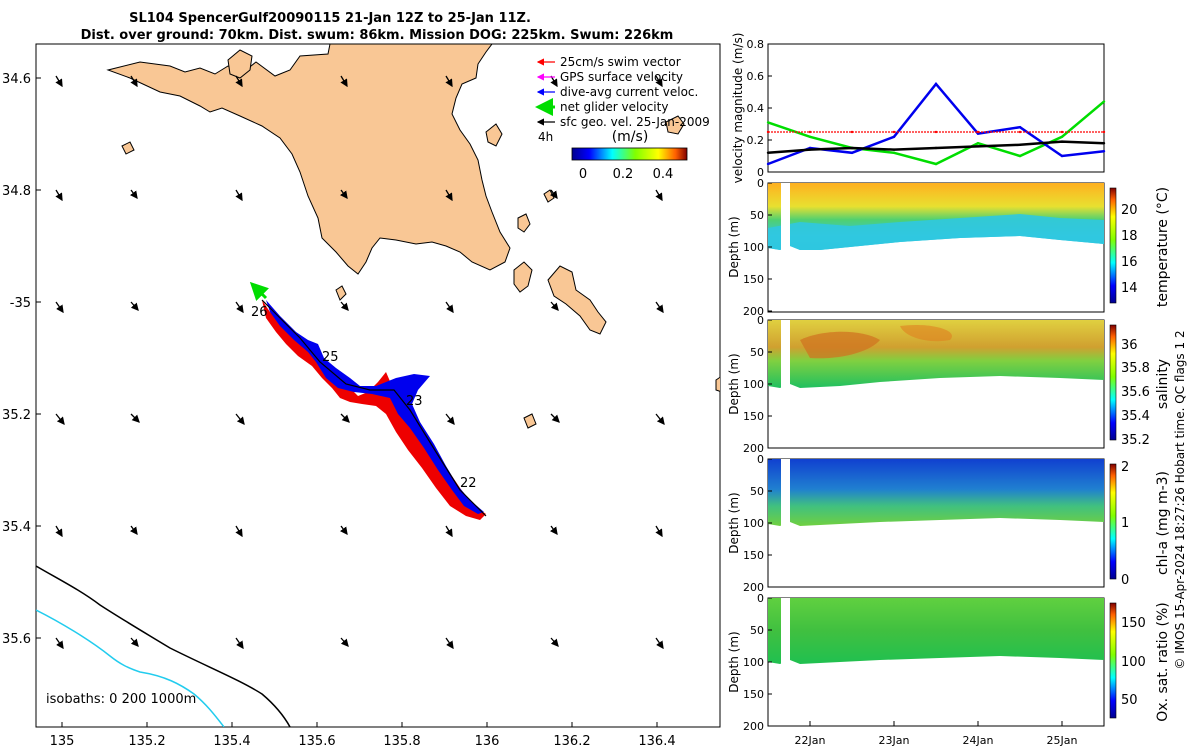 The image size is (1200, 750). Describe the element at coordinates (663, 174) in the screenshot. I see `colorbar-tick: 0.4` at that location.